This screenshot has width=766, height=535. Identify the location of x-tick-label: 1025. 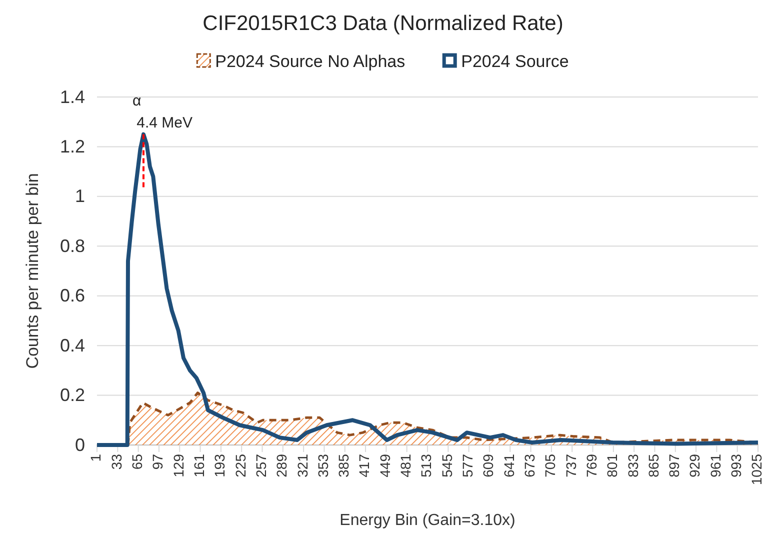
(756, 470).